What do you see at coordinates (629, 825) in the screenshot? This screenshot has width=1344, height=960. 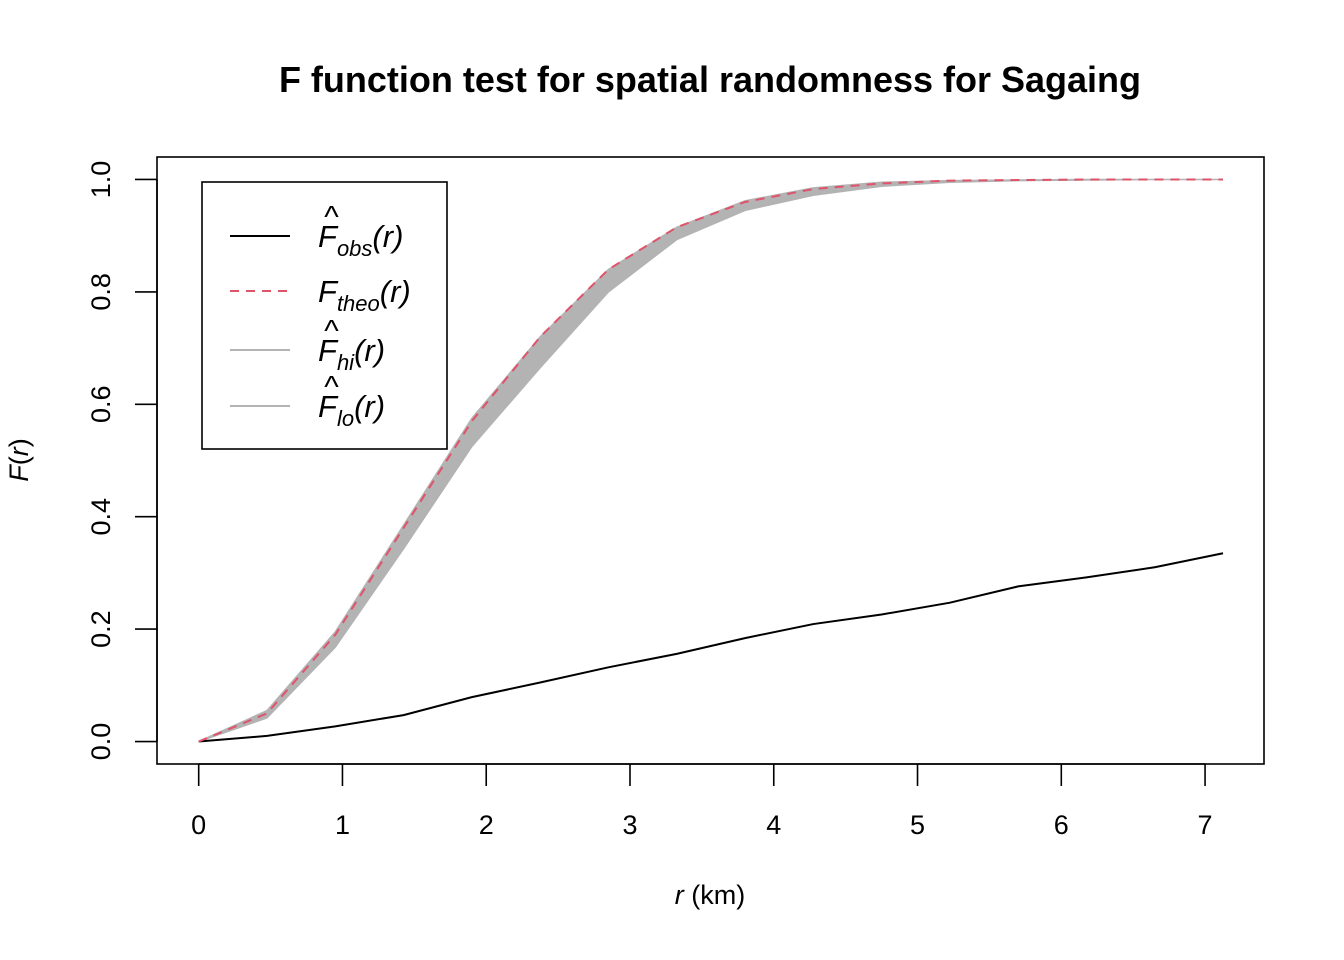 I see `x-tick-label: 3` at bounding box center [629, 825].